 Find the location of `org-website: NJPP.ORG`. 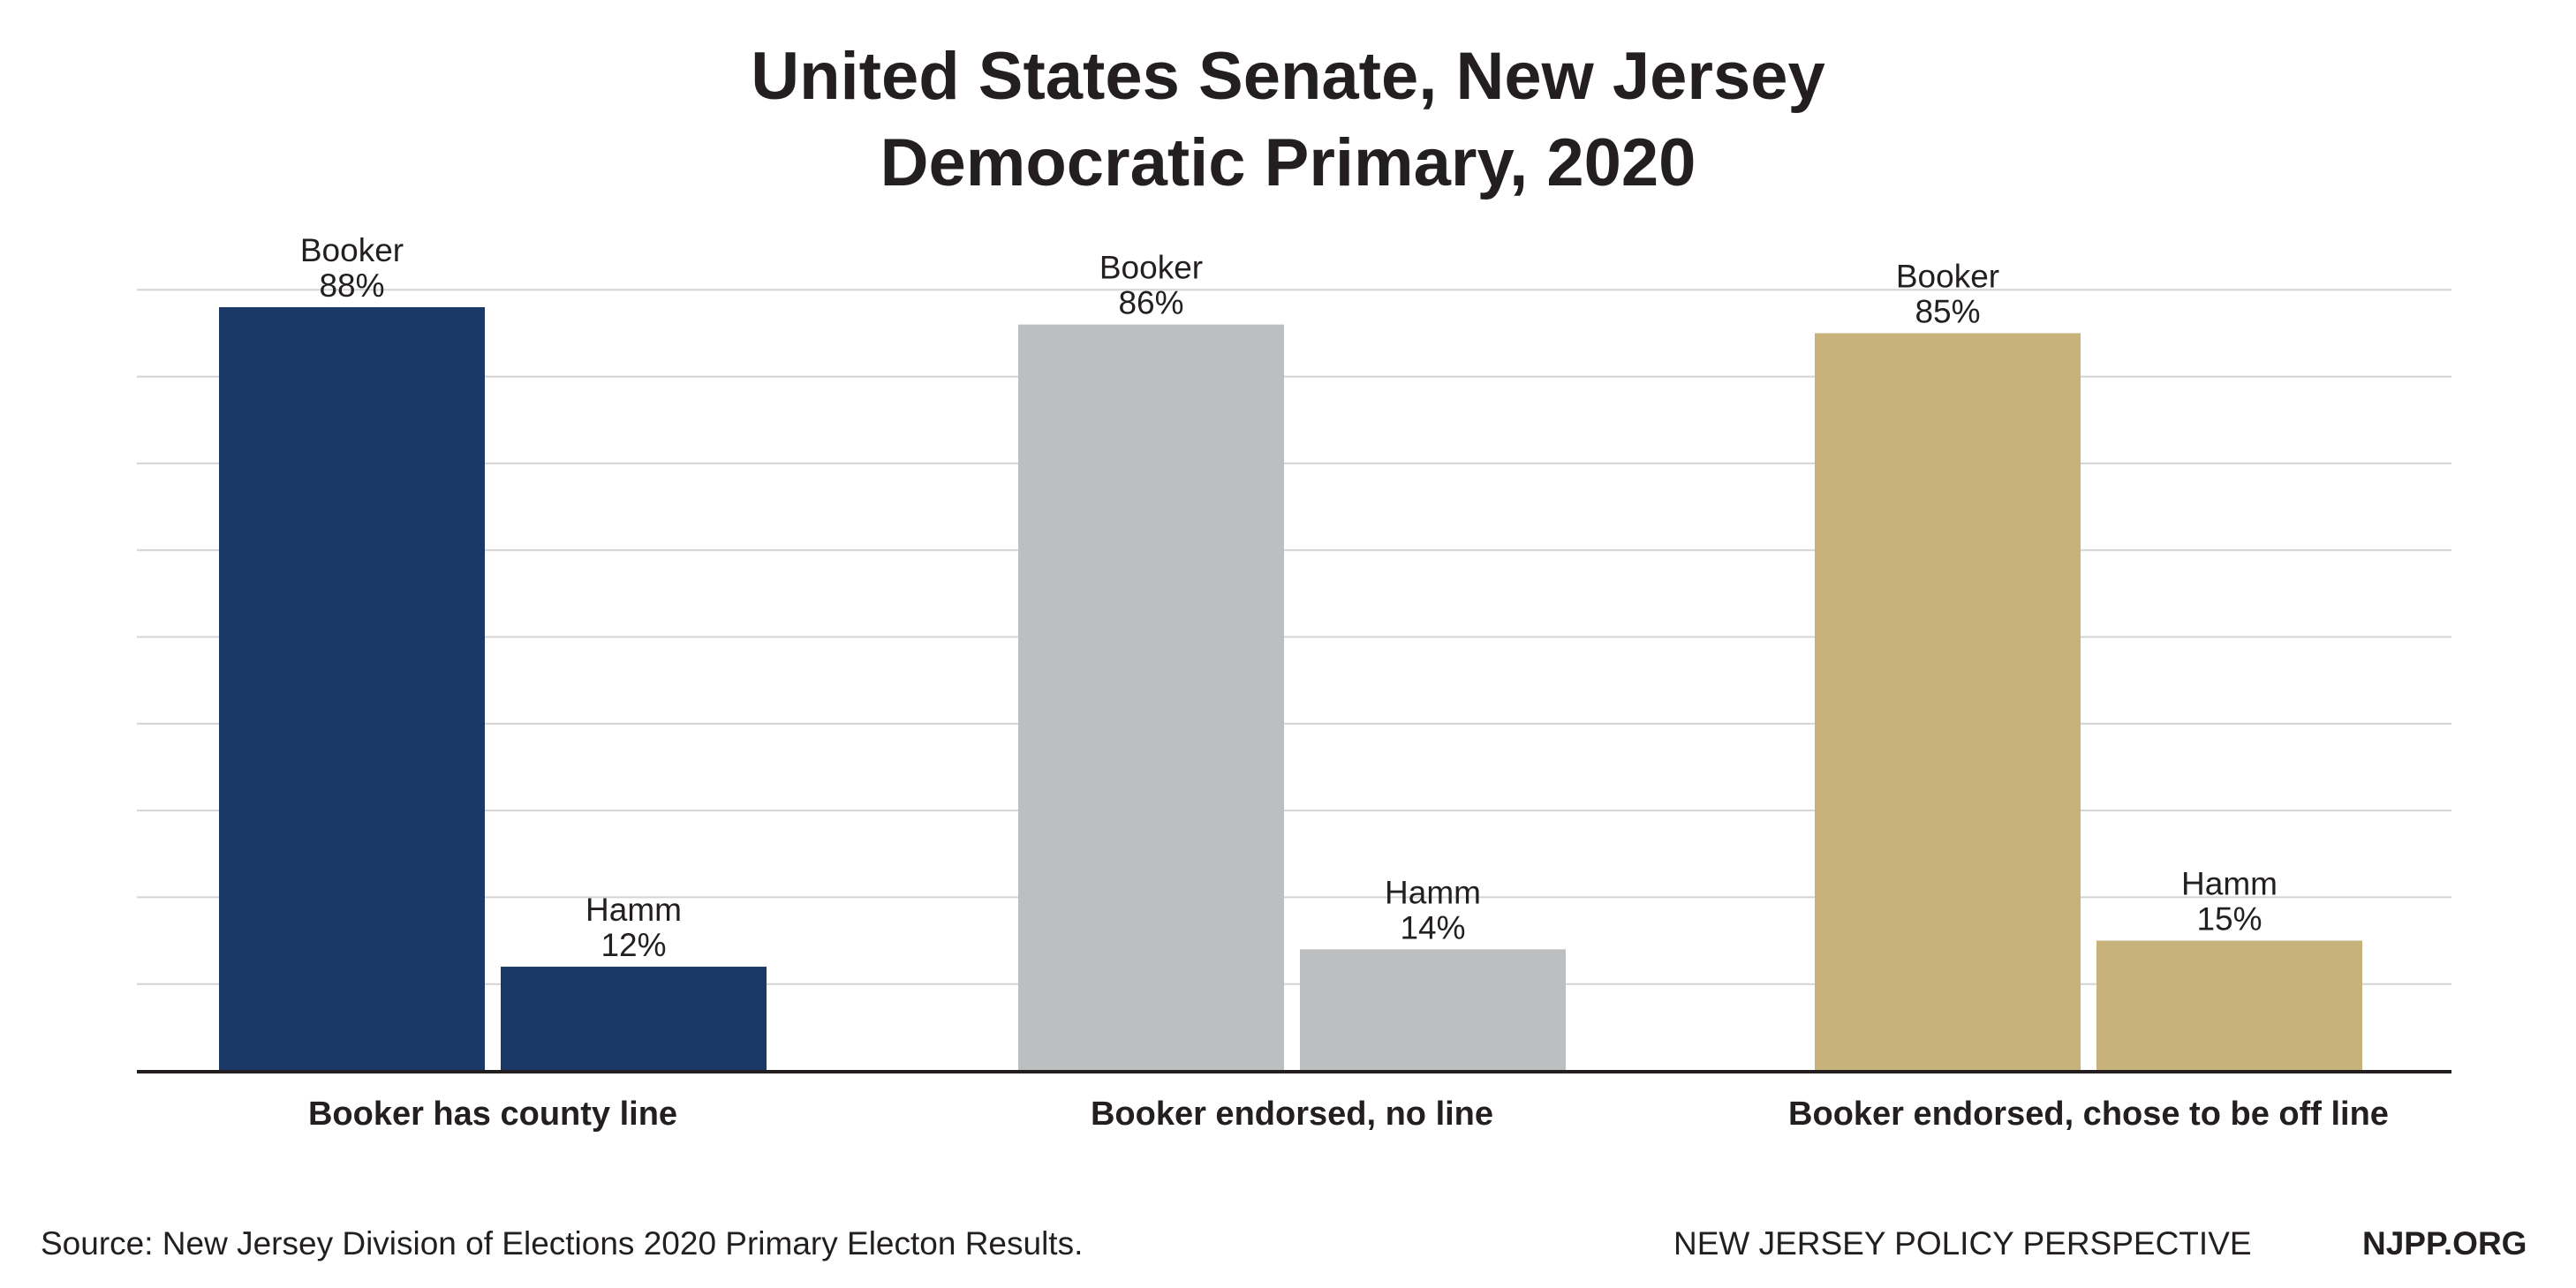

org-website: NJPP.ORG is located at coordinates (2444, 1244).